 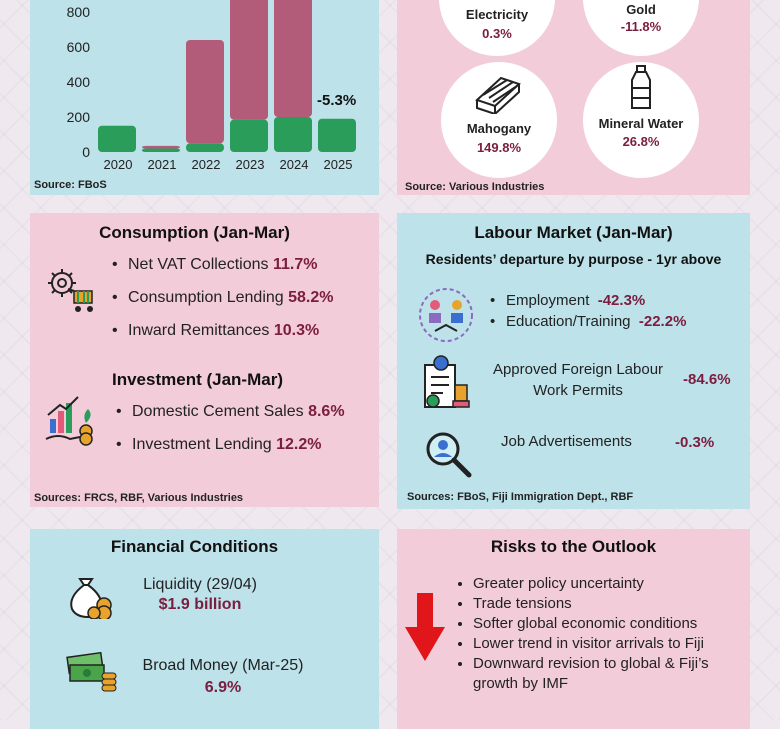 I want to click on risk-item-text: Downward revision to global & Fiji’s, so click(x=591, y=663).